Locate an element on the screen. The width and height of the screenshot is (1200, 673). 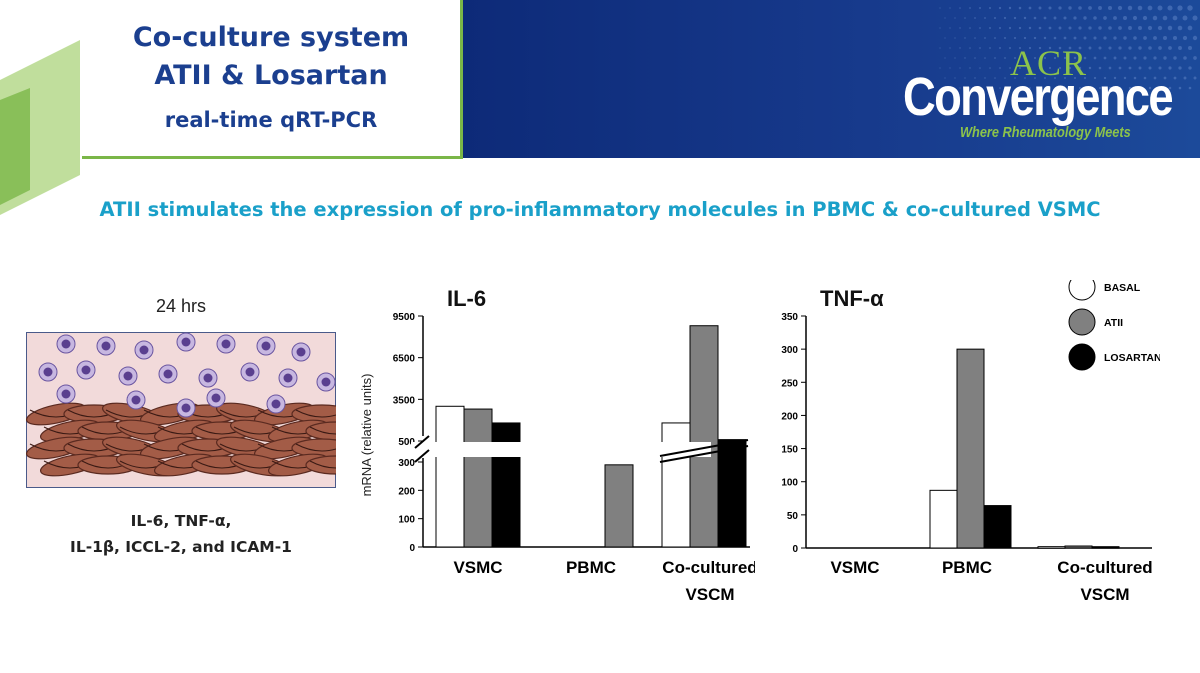
tnf-y-tick-label: 0 is located at coordinates (795, 549).